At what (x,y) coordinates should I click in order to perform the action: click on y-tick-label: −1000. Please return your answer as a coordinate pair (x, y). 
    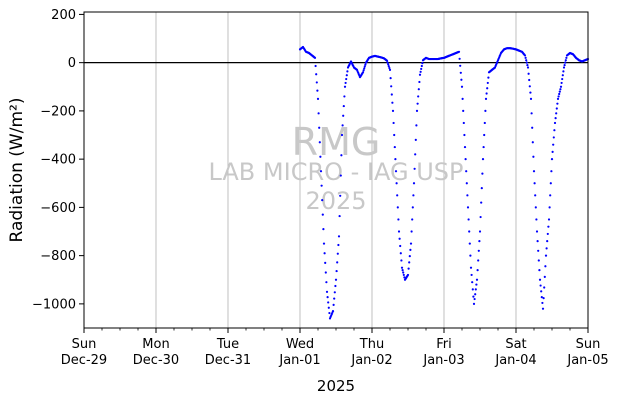
    Looking at the image, I should click on (54, 304).